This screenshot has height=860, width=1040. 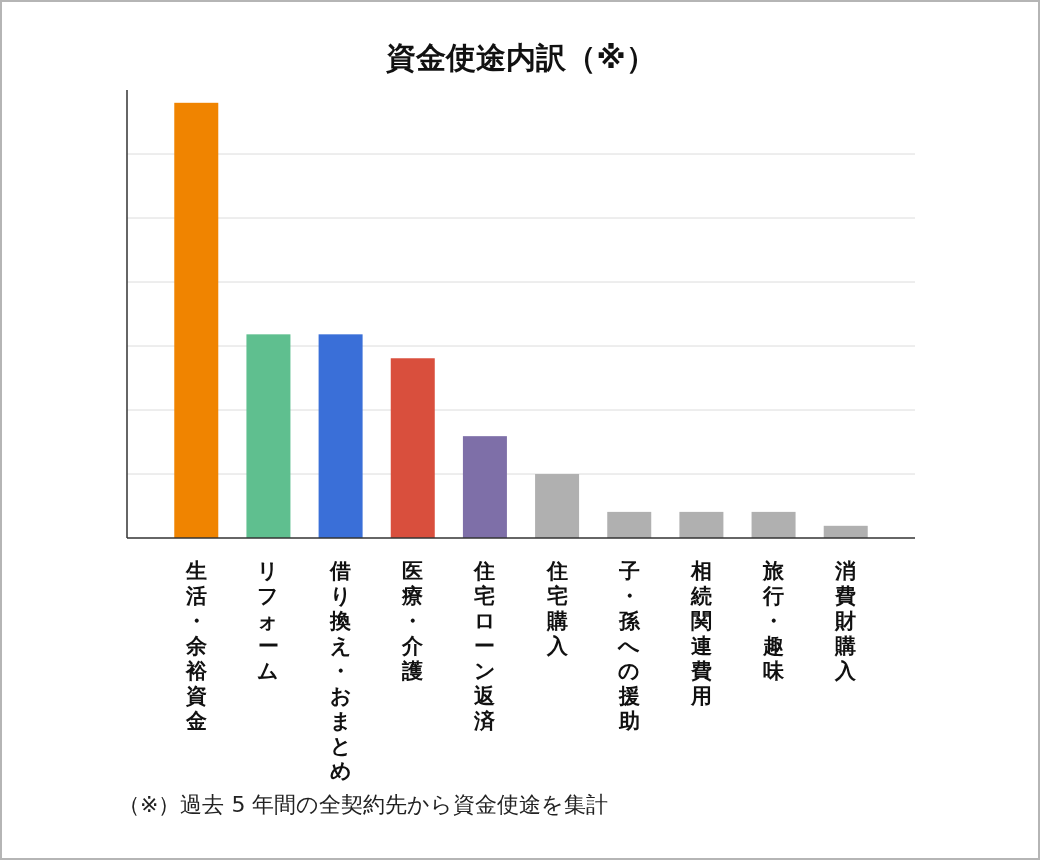 What do you see at coordinates (846, 621) in the screenshot?
I see `x-tick-label: 消費財購入` at bounding box center [846, 621].